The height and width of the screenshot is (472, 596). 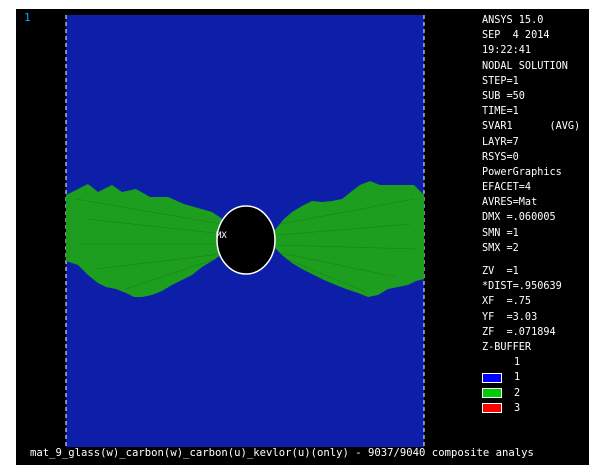 What do you see at coordinates (500, 271) in the screenshot?
I see `view-line: ZV =1` at bounding box center [500, 271].